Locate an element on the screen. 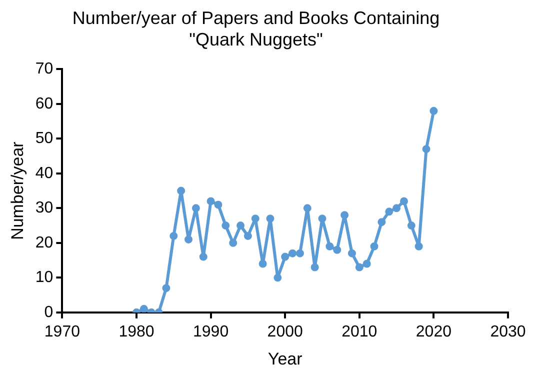 This screenshot has width=538, height=378. y-tick-label: 20 is located at coordinates (44, 243).